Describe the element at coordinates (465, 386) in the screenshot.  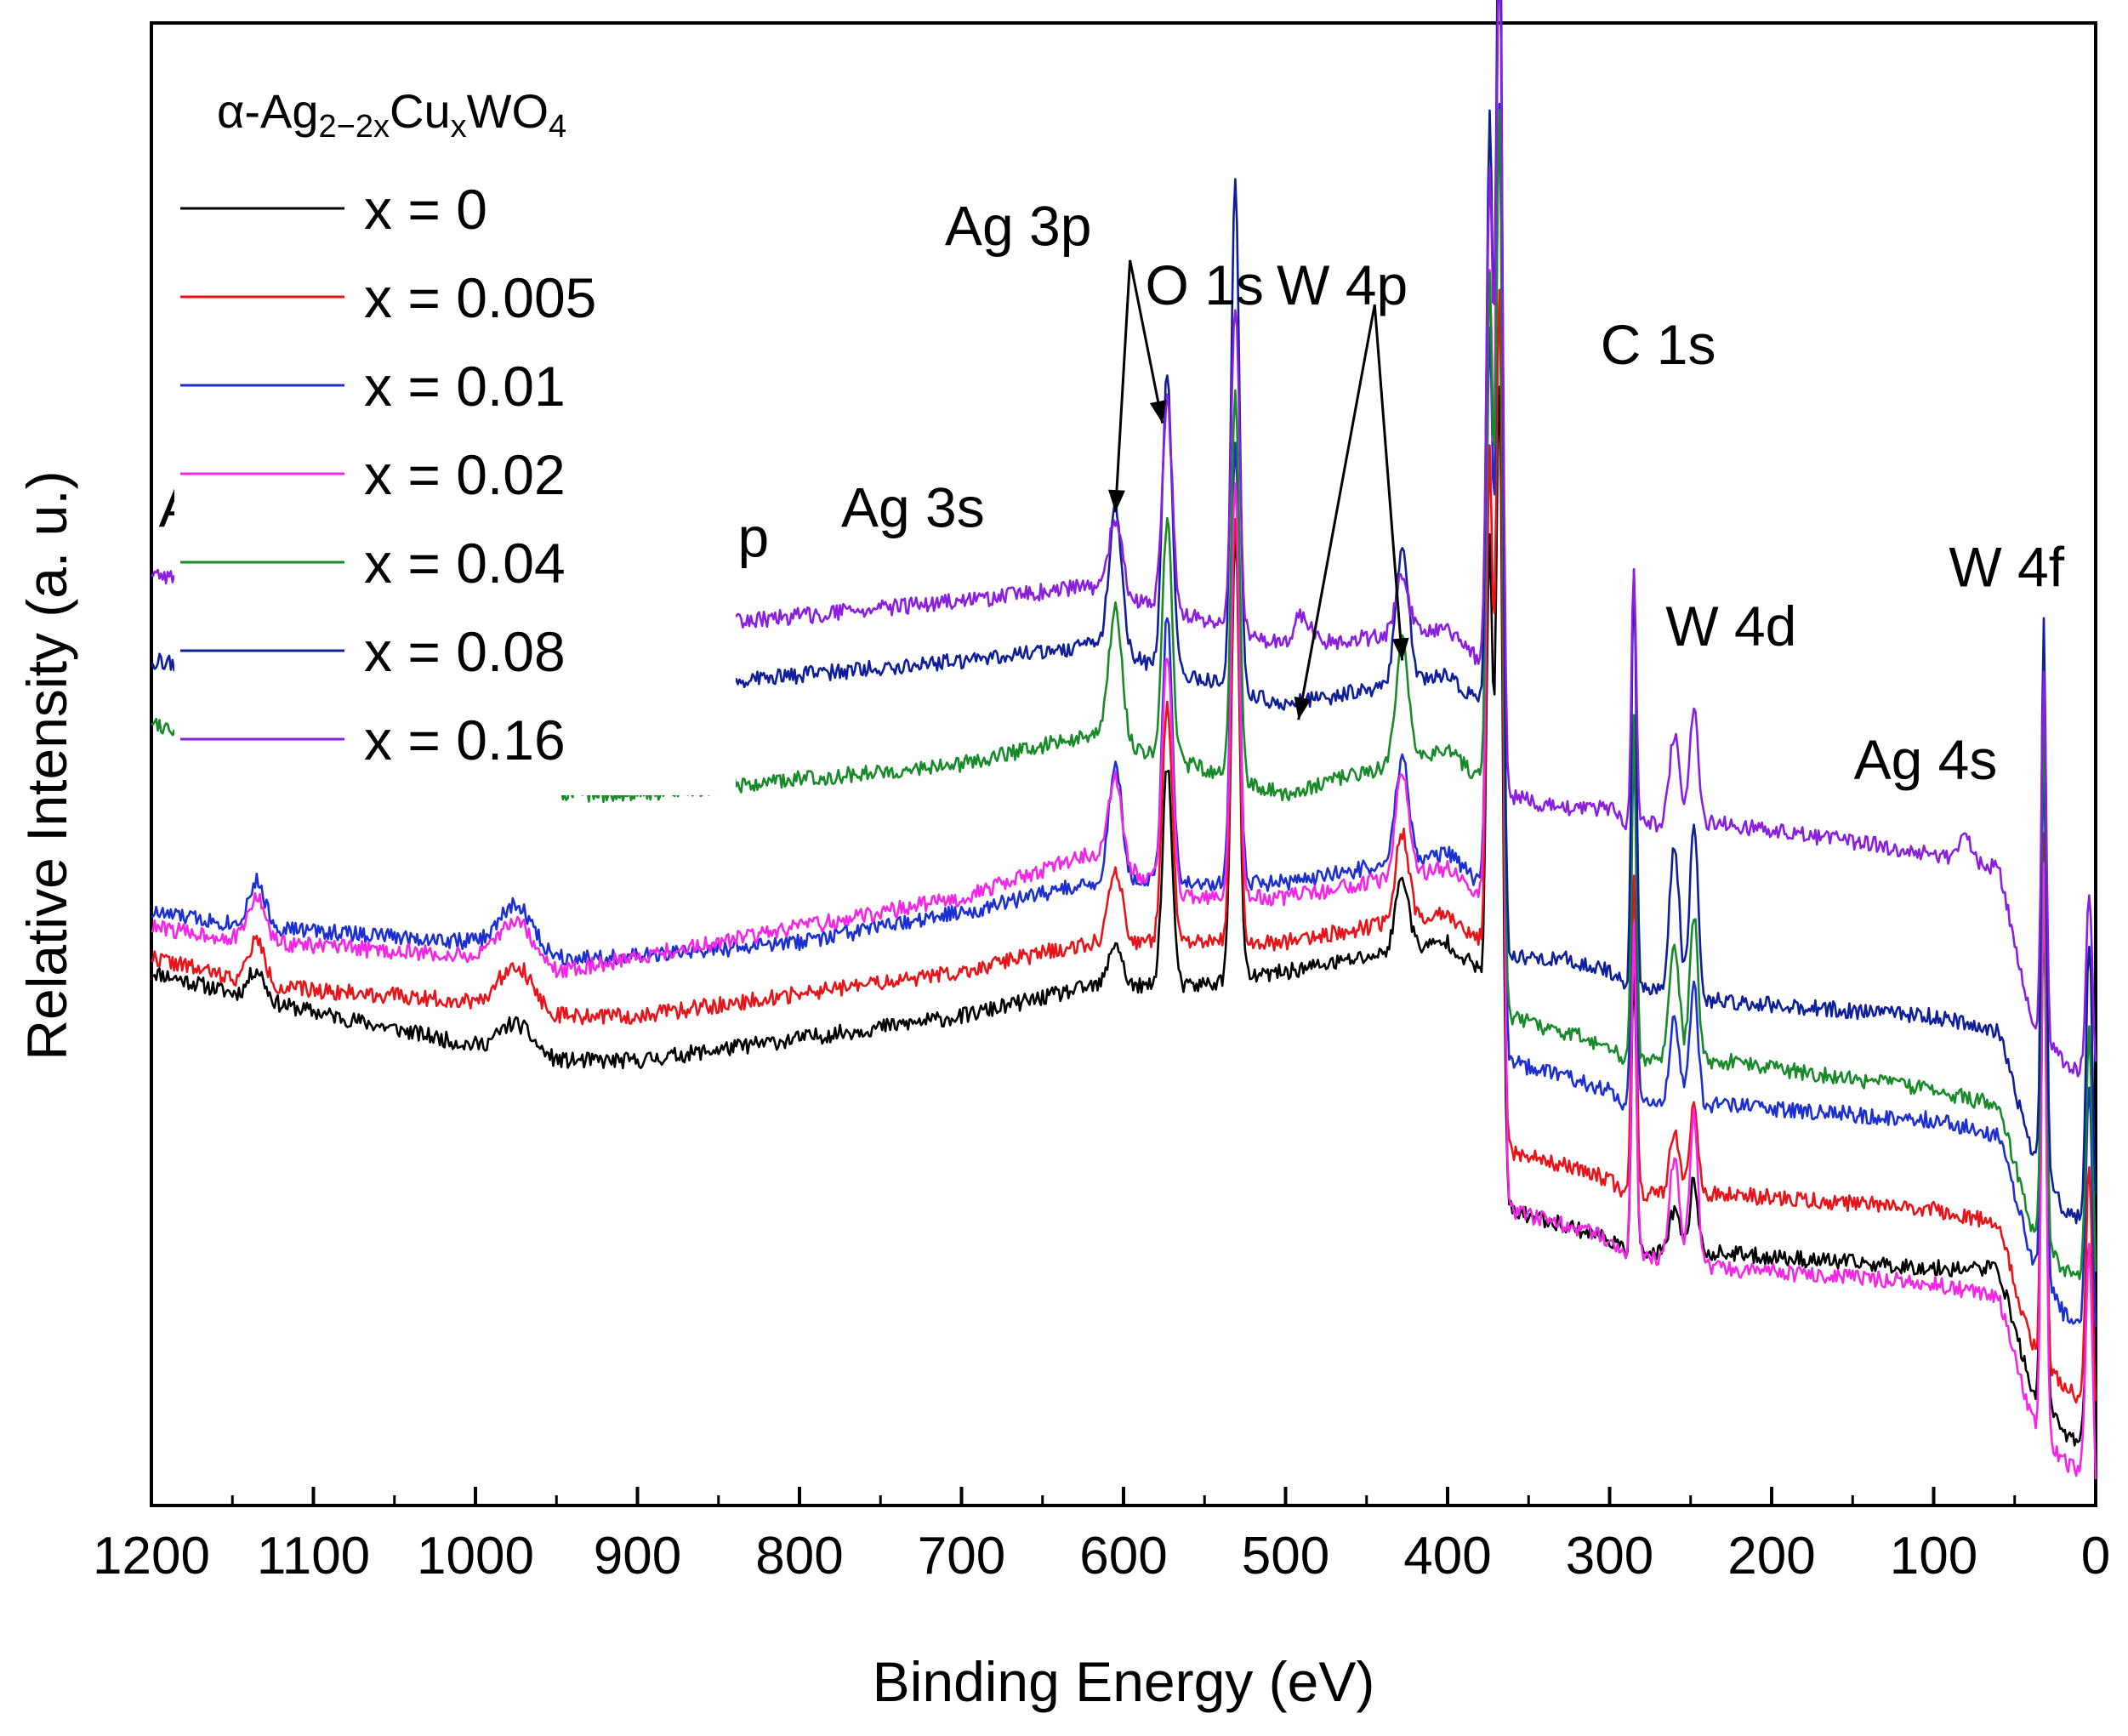
I see `legend-label: x = 0.01` at that location.